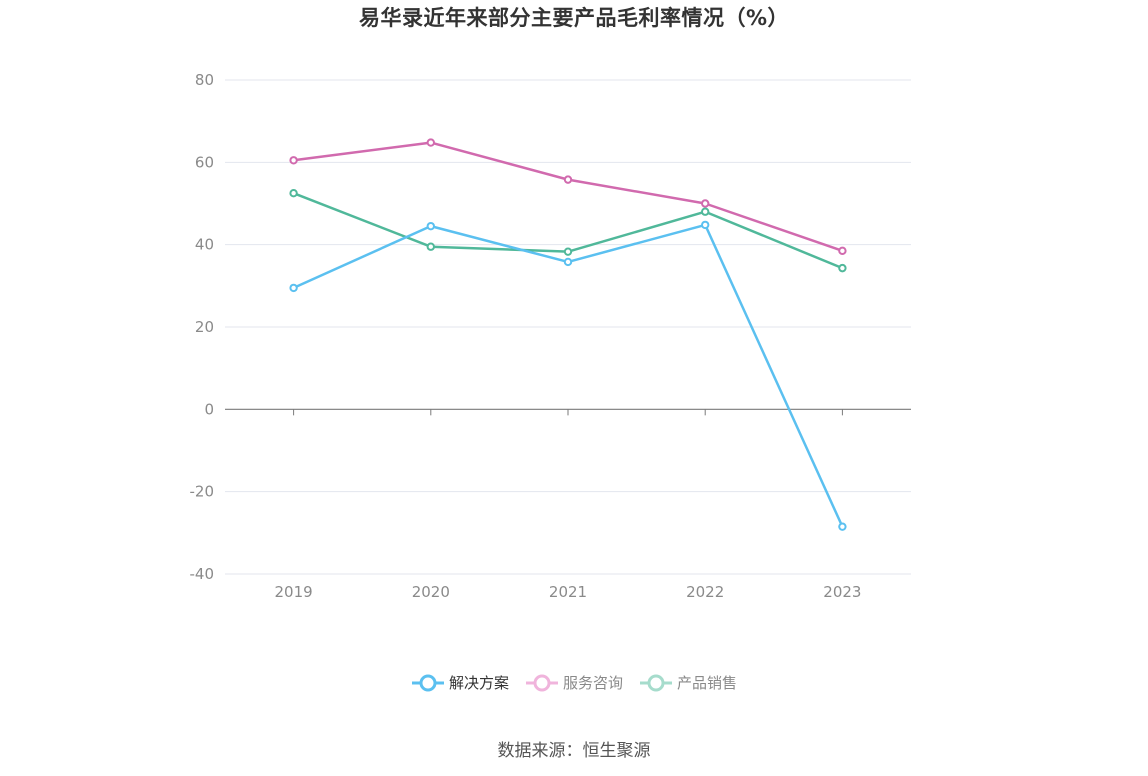 The image size is (1148, 776). Describe the element at coordinates (427, 682) in the screenshot. I see `legend-symbol-solutions-icon` at that location.